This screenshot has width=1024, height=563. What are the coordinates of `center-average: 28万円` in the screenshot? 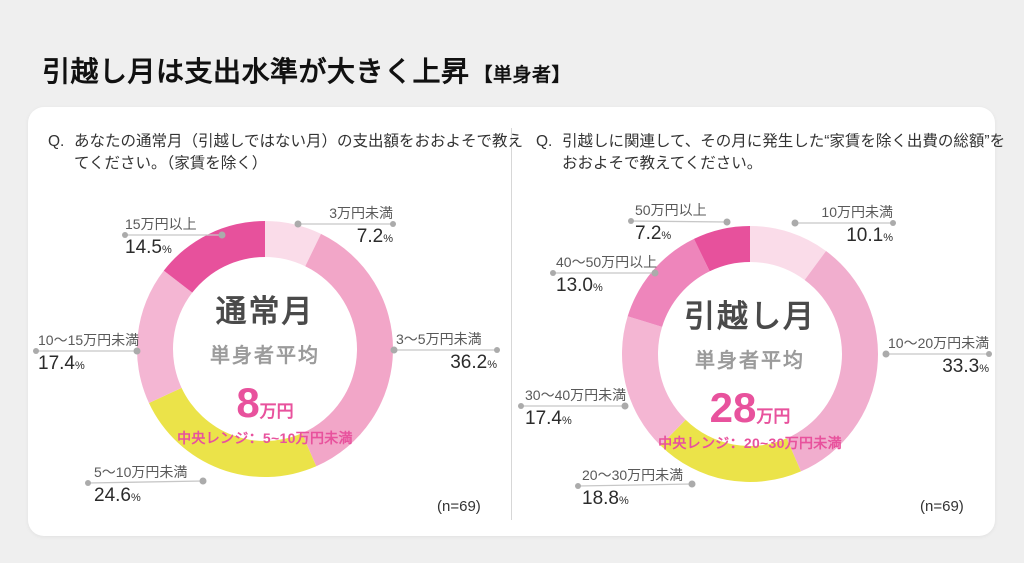 It's located at (750, 408).